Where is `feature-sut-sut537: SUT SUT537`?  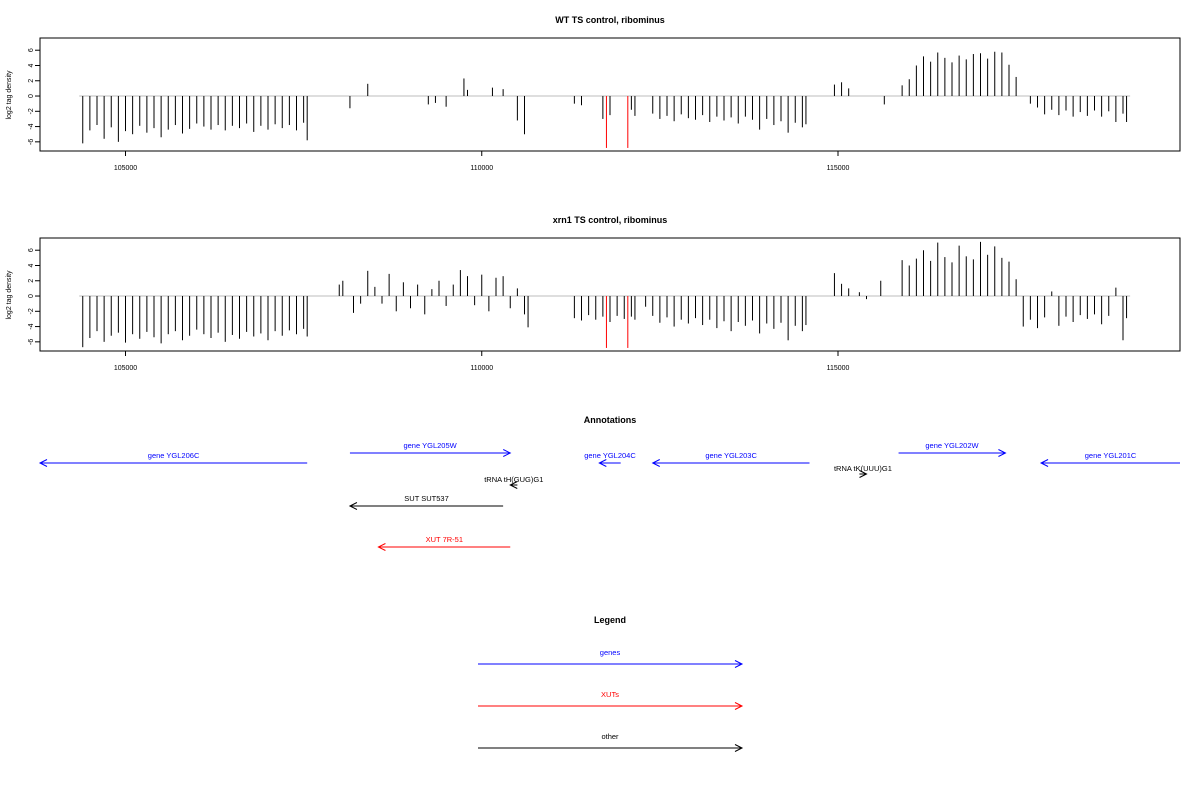 feature-sut-sut537: SUT SUT537 is located at coordinates (426, 502).